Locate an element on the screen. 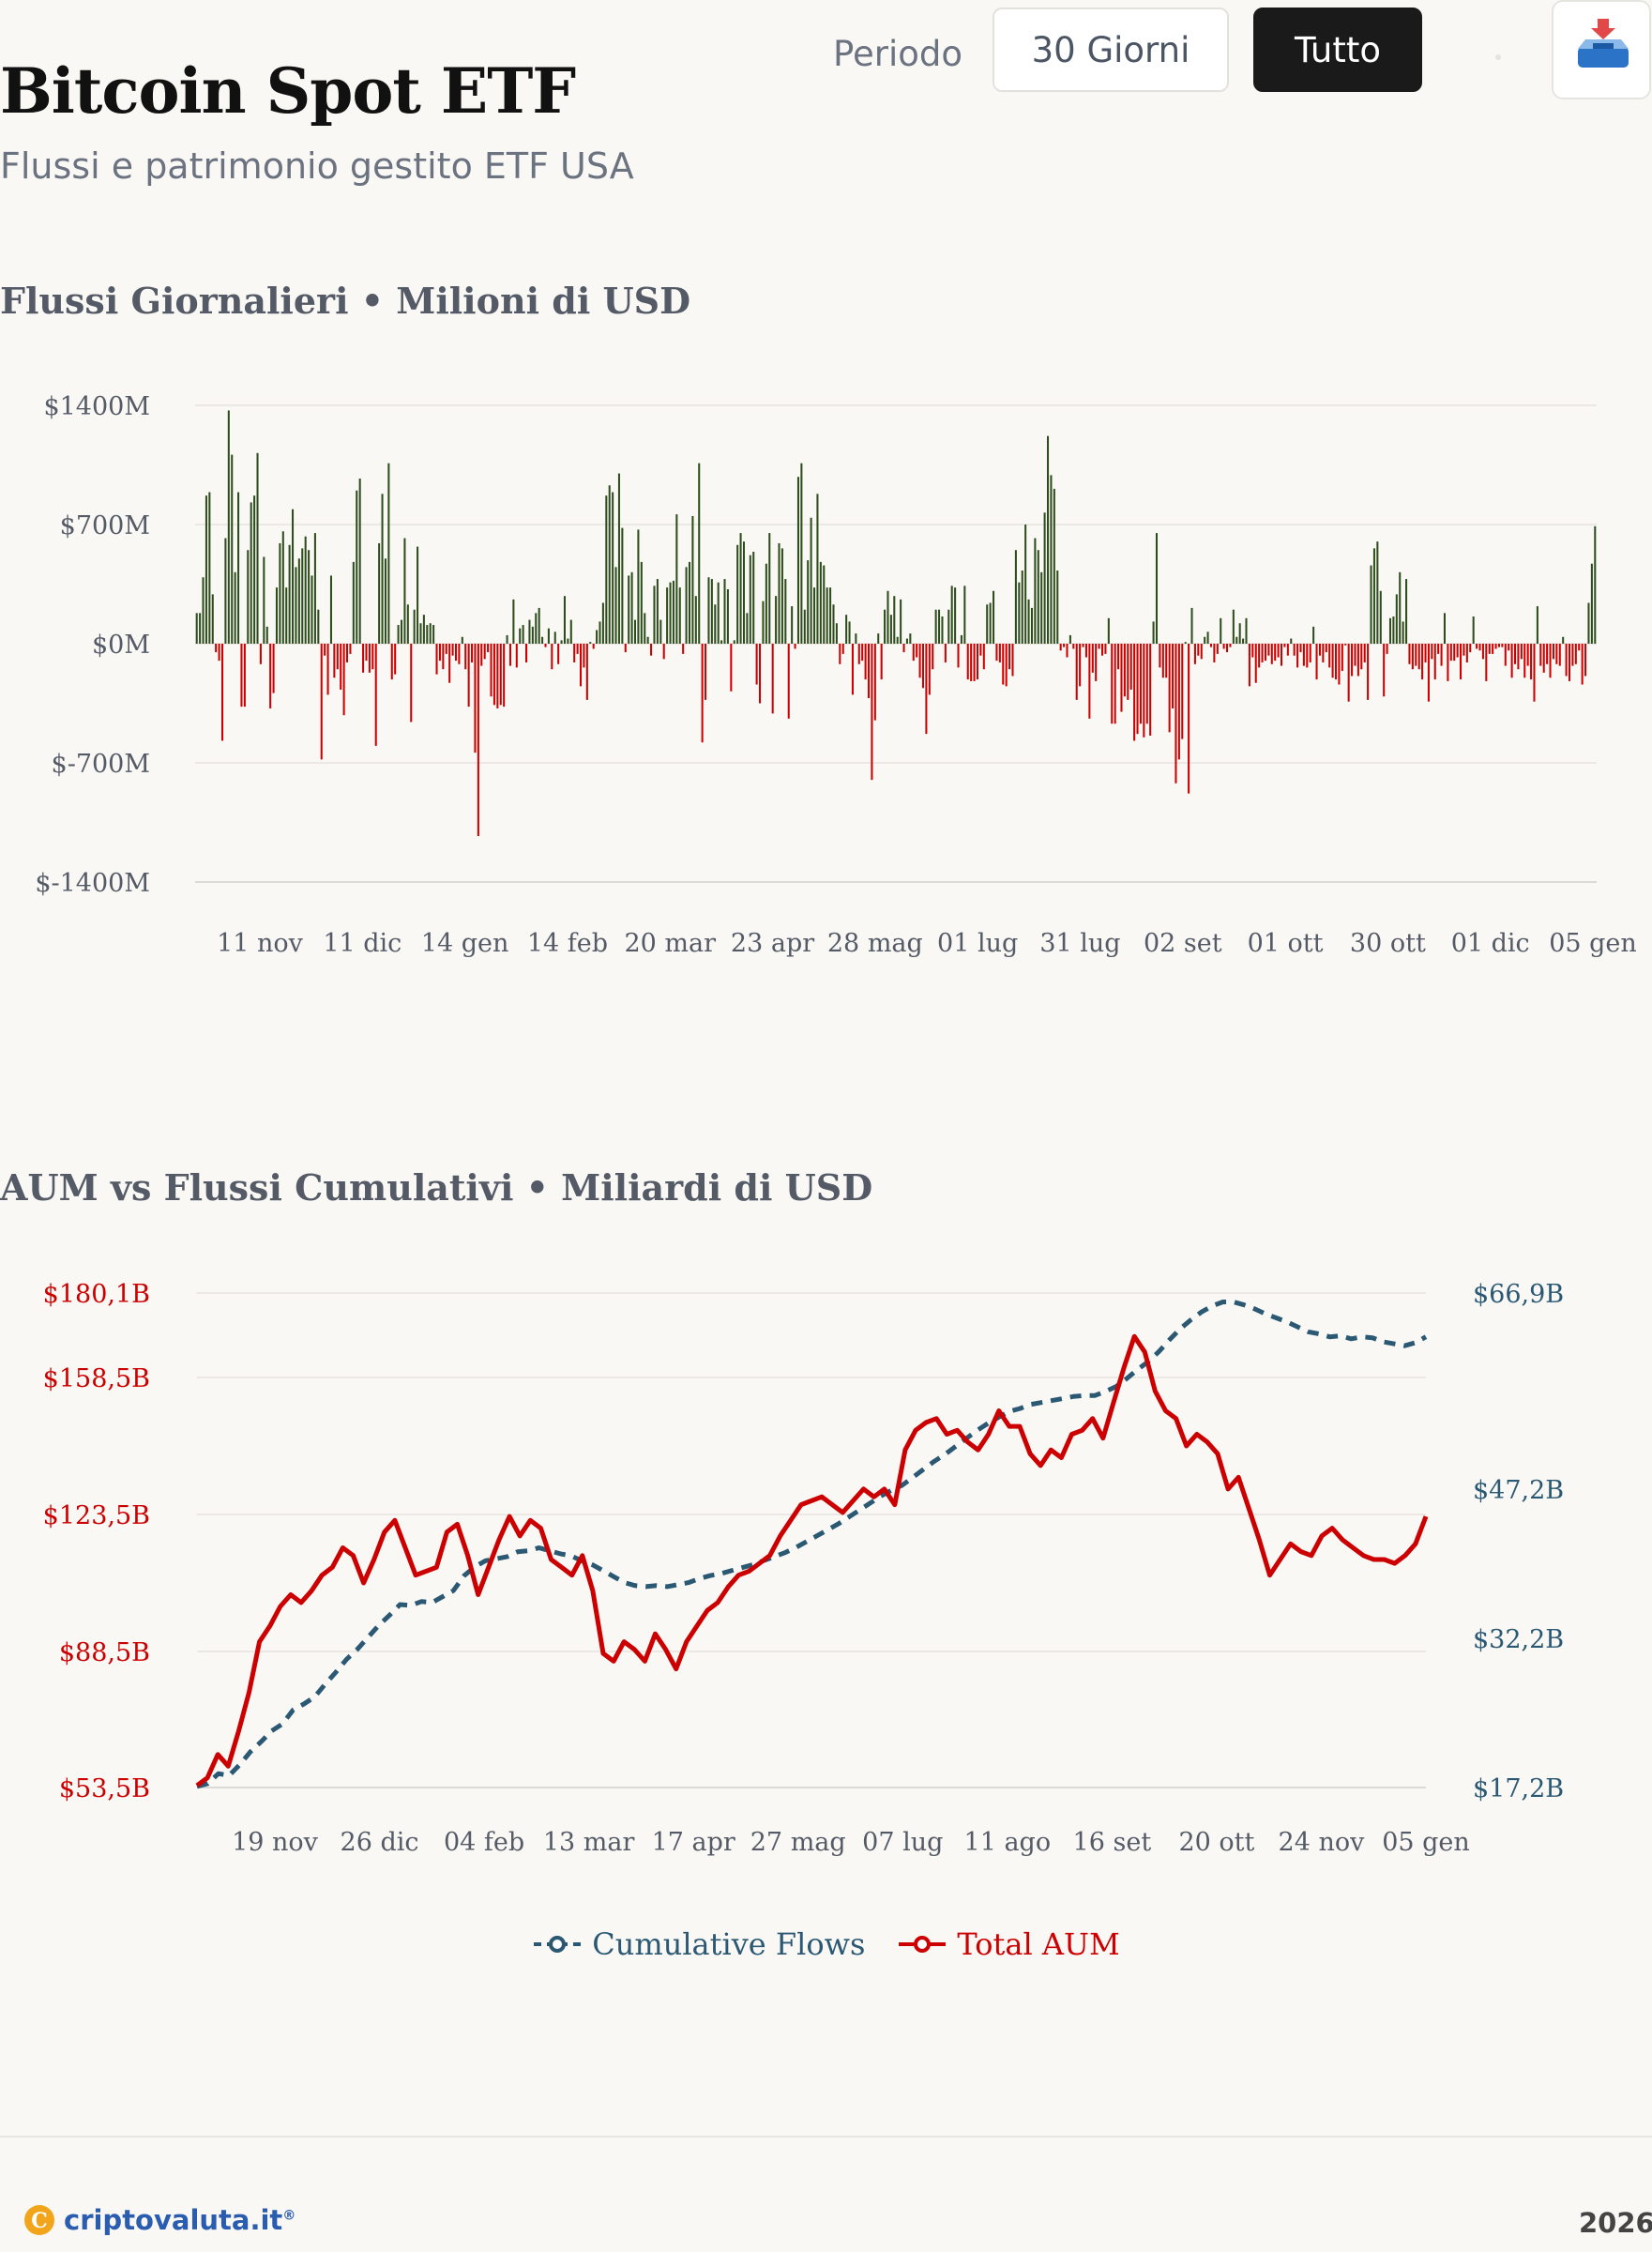 The image size is (1652, 2252). x-tick-label: 17 apr is located at coordinates (693, 1842).